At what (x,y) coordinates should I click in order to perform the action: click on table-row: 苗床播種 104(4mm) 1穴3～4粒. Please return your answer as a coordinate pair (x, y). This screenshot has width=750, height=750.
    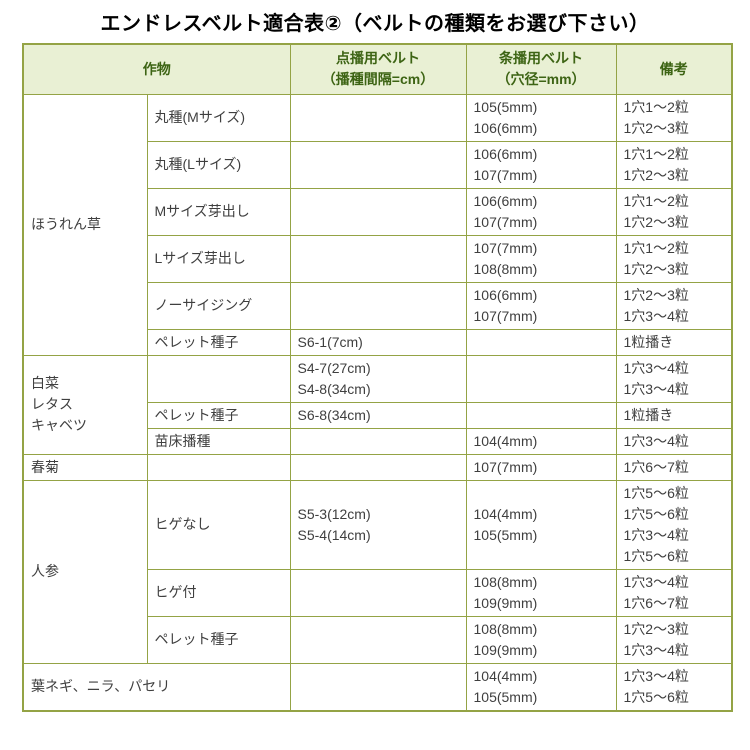
    Looking at the image, I should click on (378, 441).